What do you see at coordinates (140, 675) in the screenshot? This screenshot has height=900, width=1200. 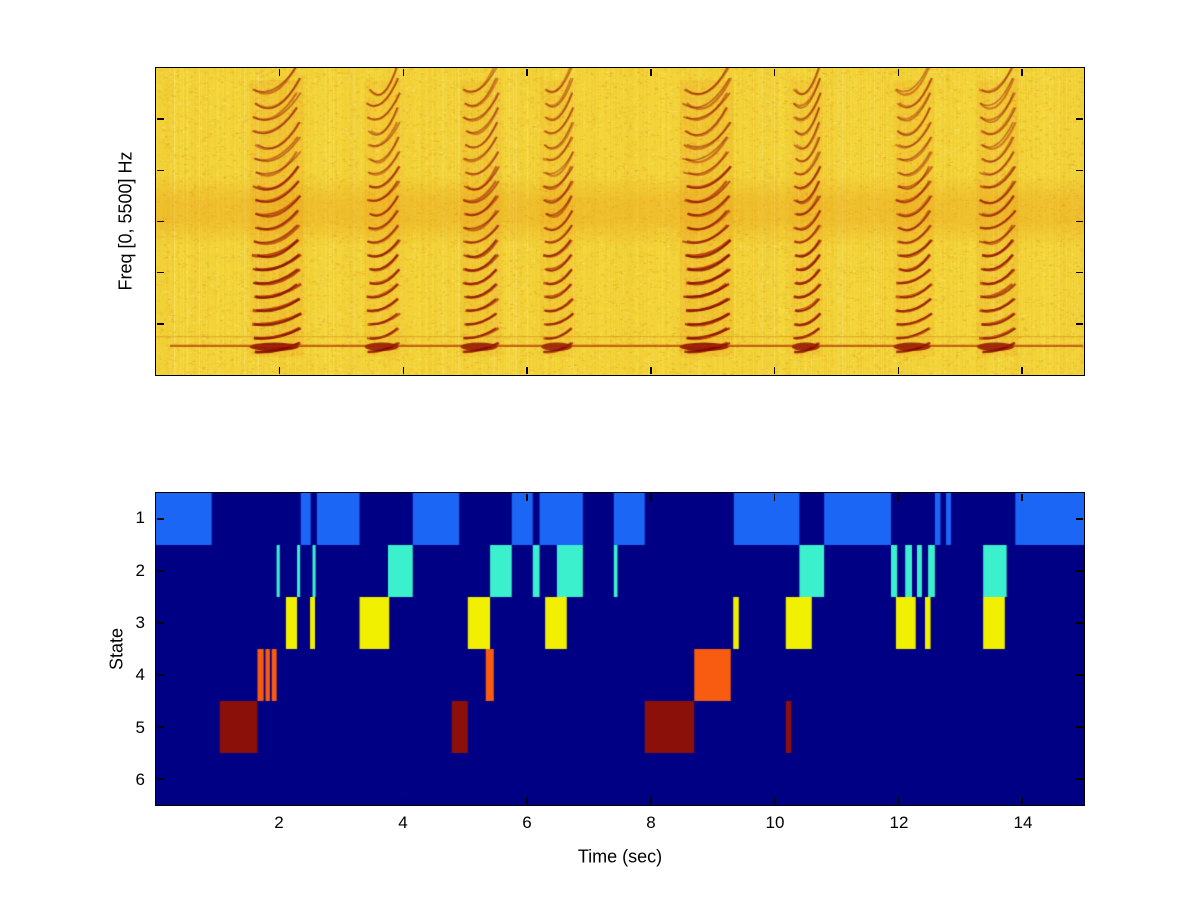 I see `y-tick-label: 4` at bounding box center [140, 675].